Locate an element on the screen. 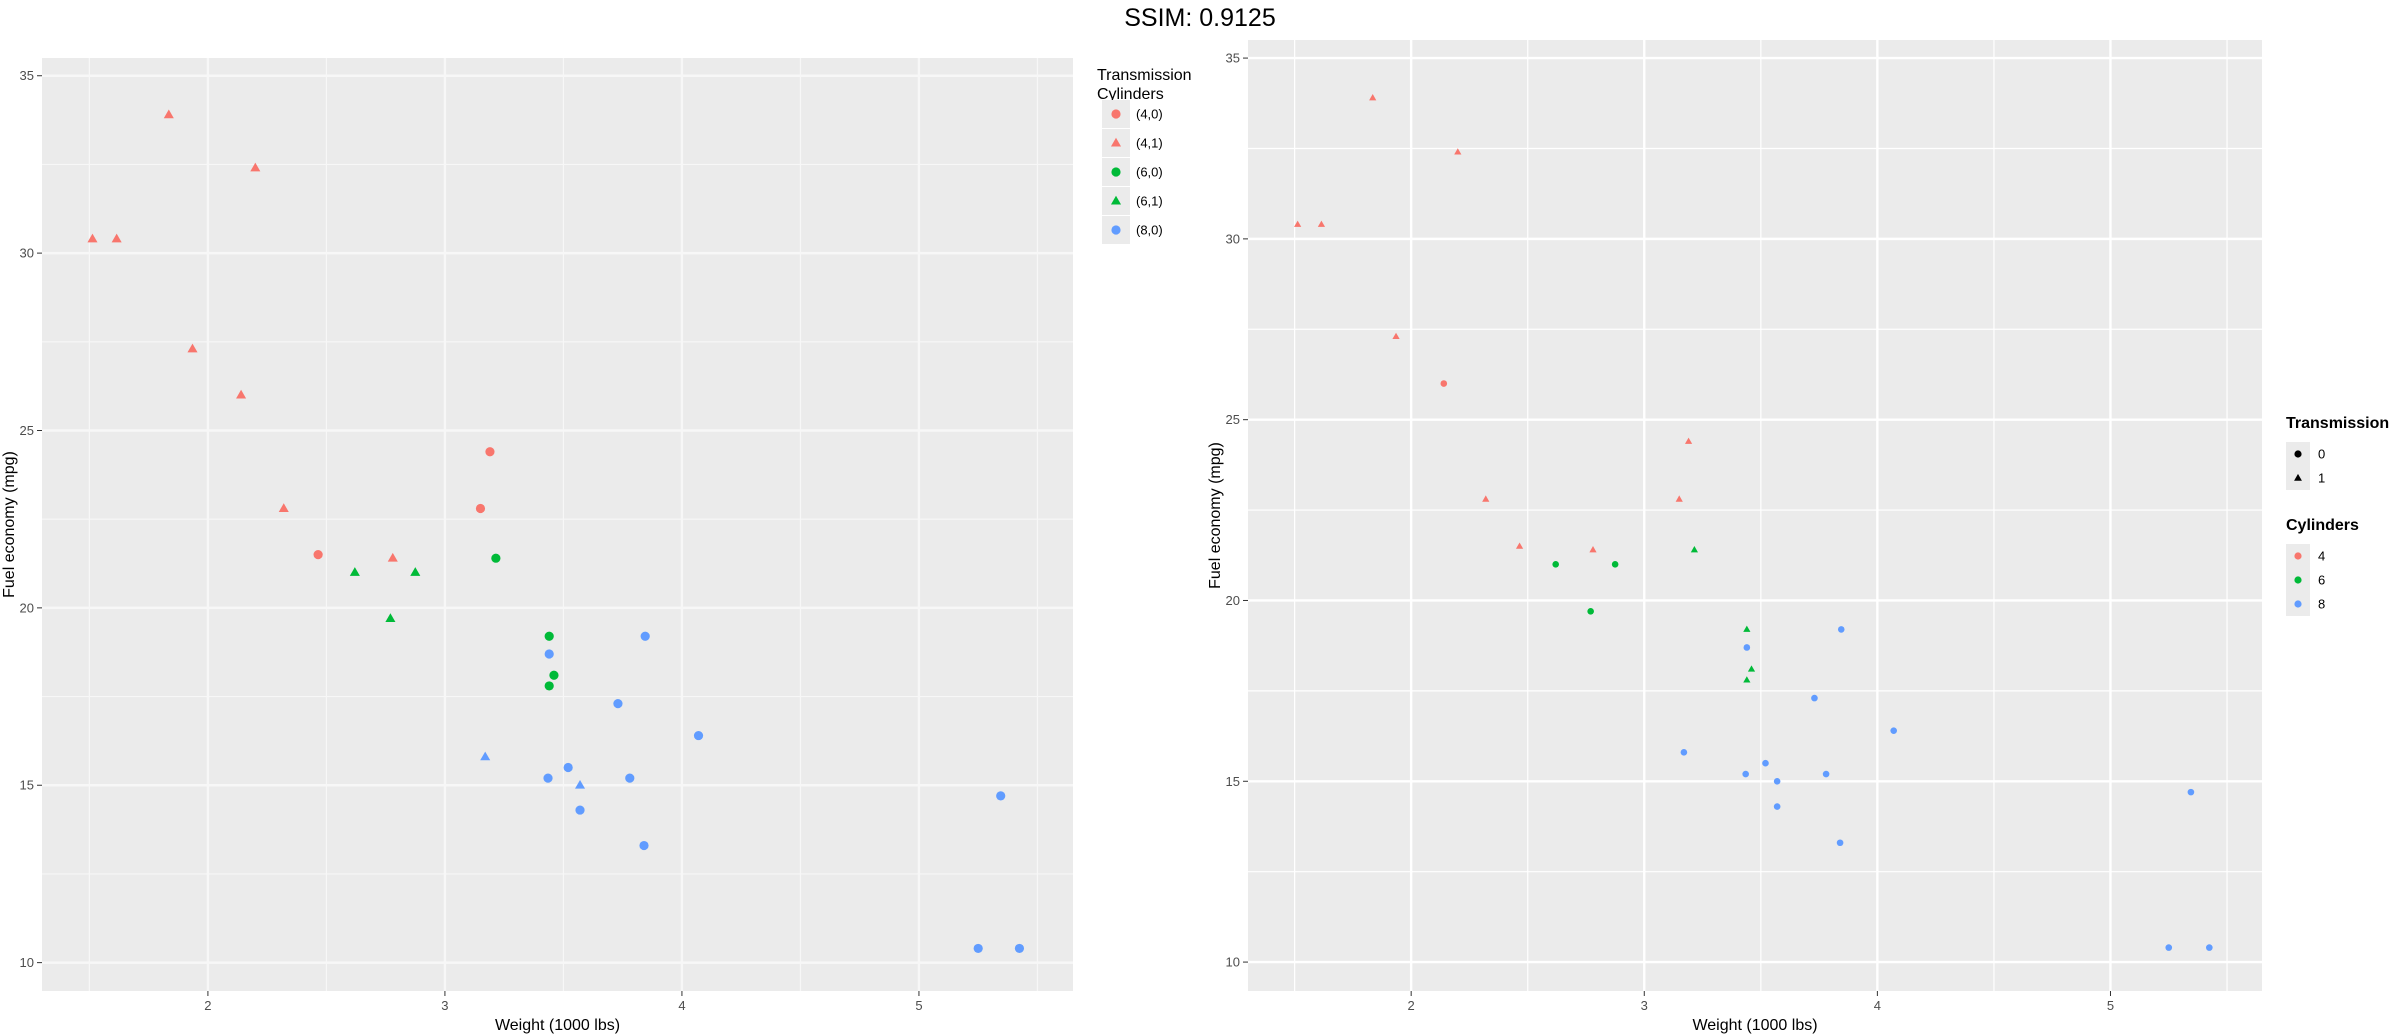 The width and height of the screenshot is (2400, 1034). x-tick-label: 2 is located at coordinates (1411, 1005).